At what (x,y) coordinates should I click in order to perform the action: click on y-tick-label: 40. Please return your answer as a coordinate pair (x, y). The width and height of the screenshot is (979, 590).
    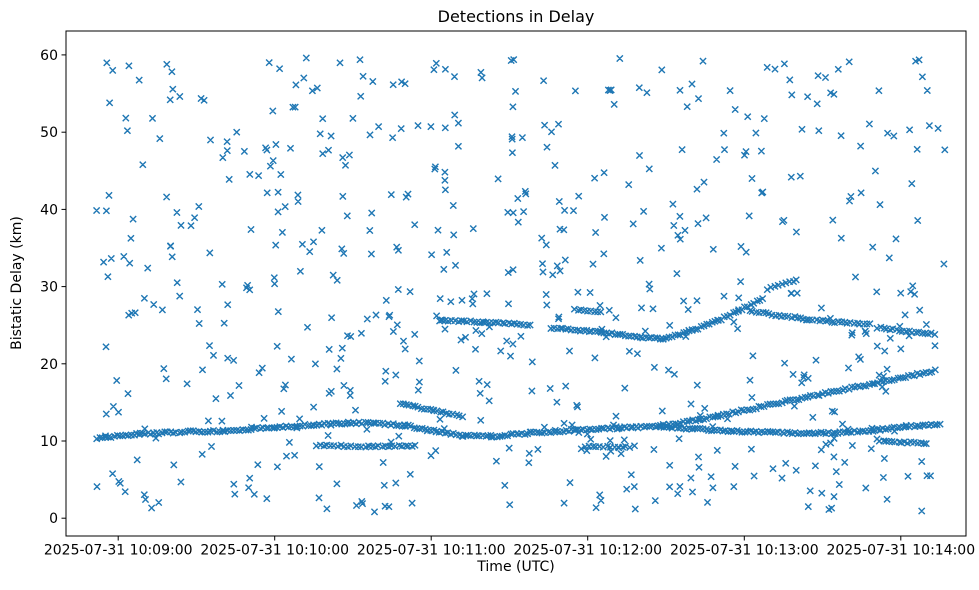
    Looking at the image, I should click on (49, 210).